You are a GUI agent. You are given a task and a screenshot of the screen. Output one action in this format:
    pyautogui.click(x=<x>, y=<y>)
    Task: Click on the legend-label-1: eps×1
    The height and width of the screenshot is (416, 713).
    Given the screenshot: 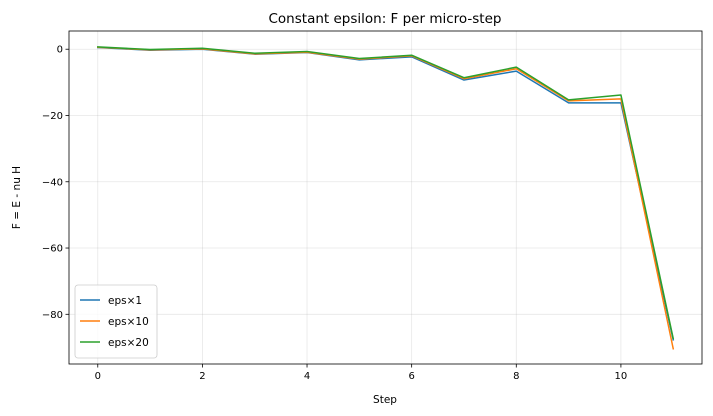 What is the action you would take?
    pyautogui.click(x=125, y=301)
    